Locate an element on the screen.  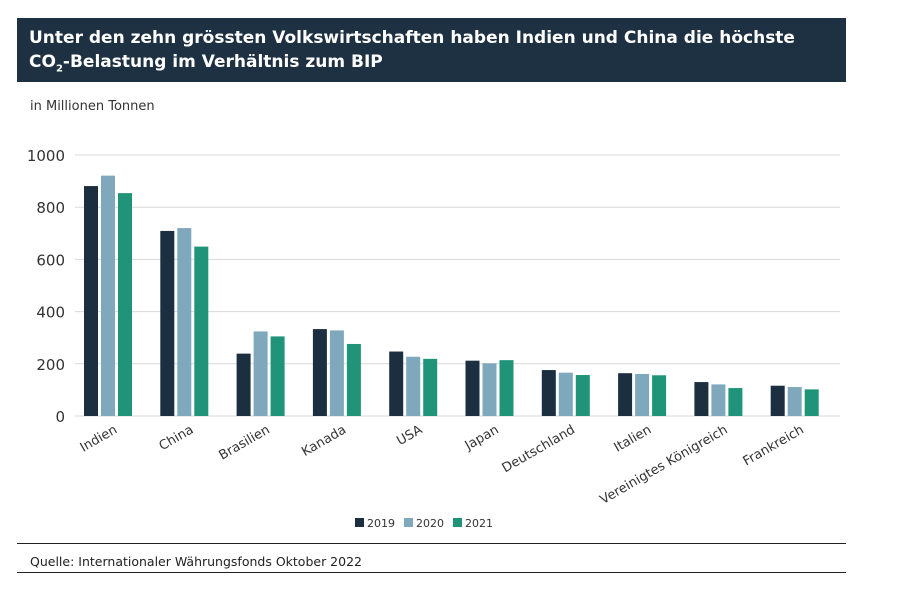
title-sub: 2 is located at coordinates (59, 69).